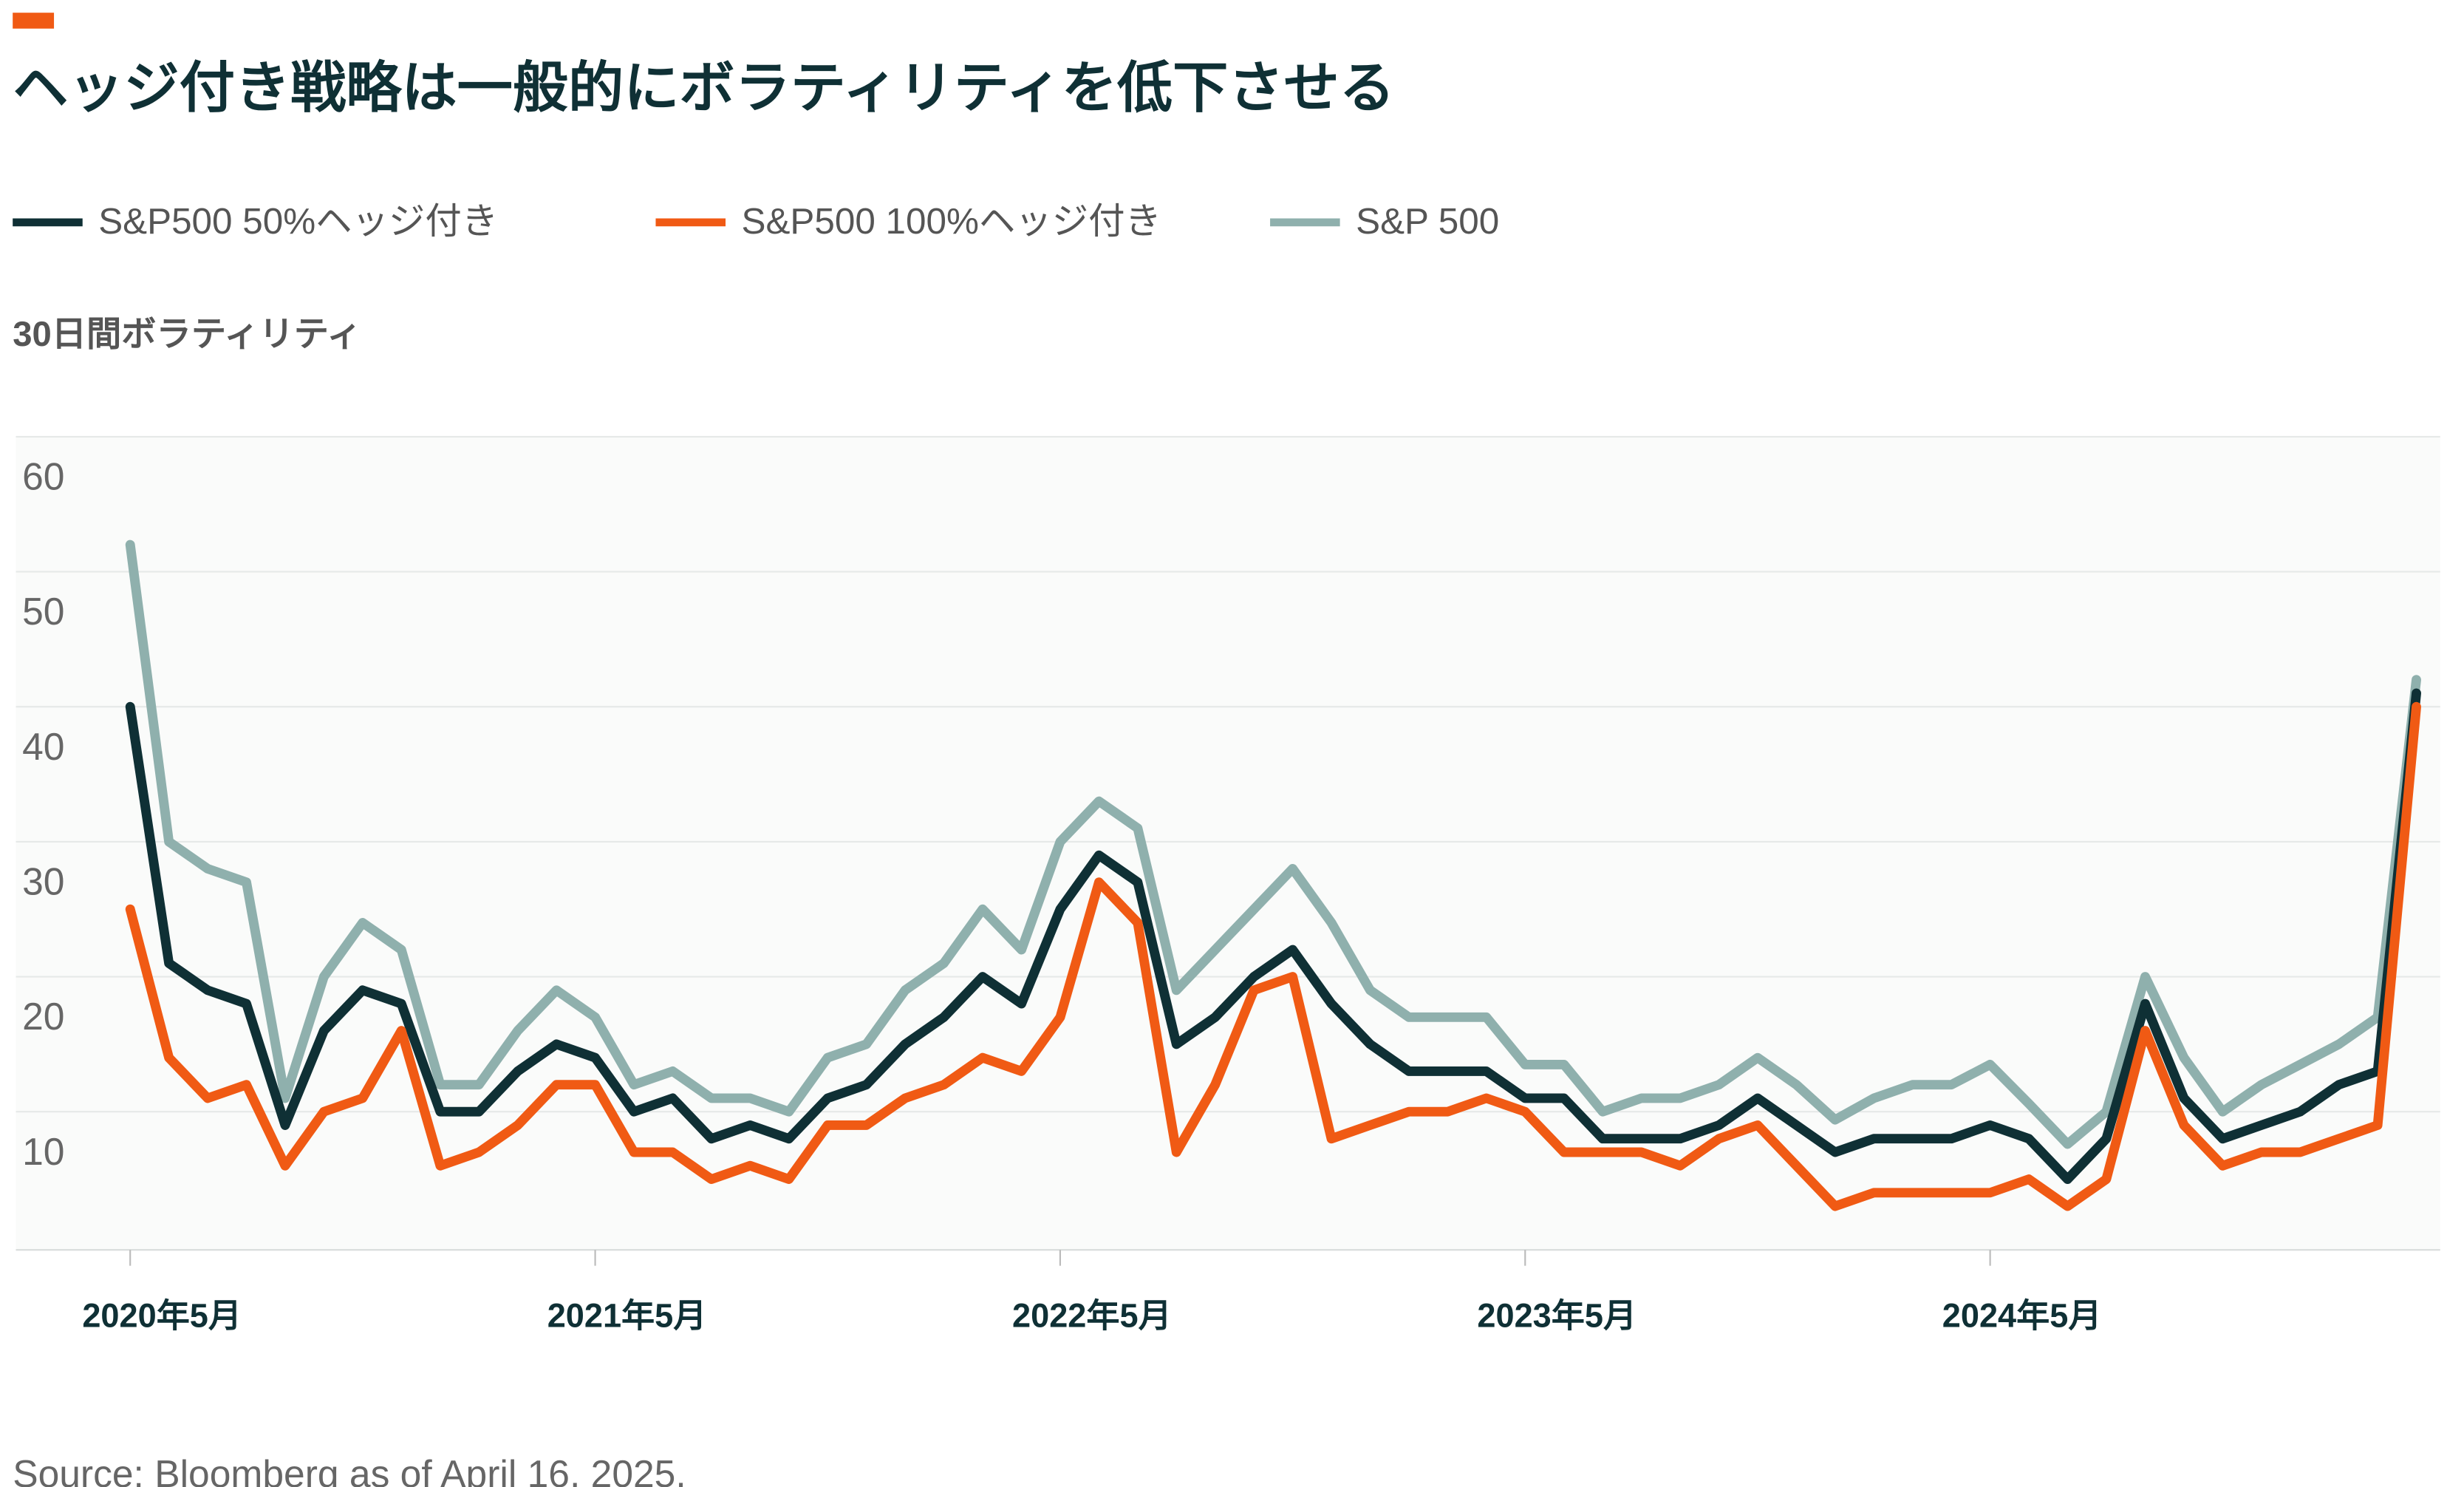 This screenshot has height=1487, width=2464. I want to click on source: Source: Bloomberg as of April 16, 2025., so click(349, 1470).